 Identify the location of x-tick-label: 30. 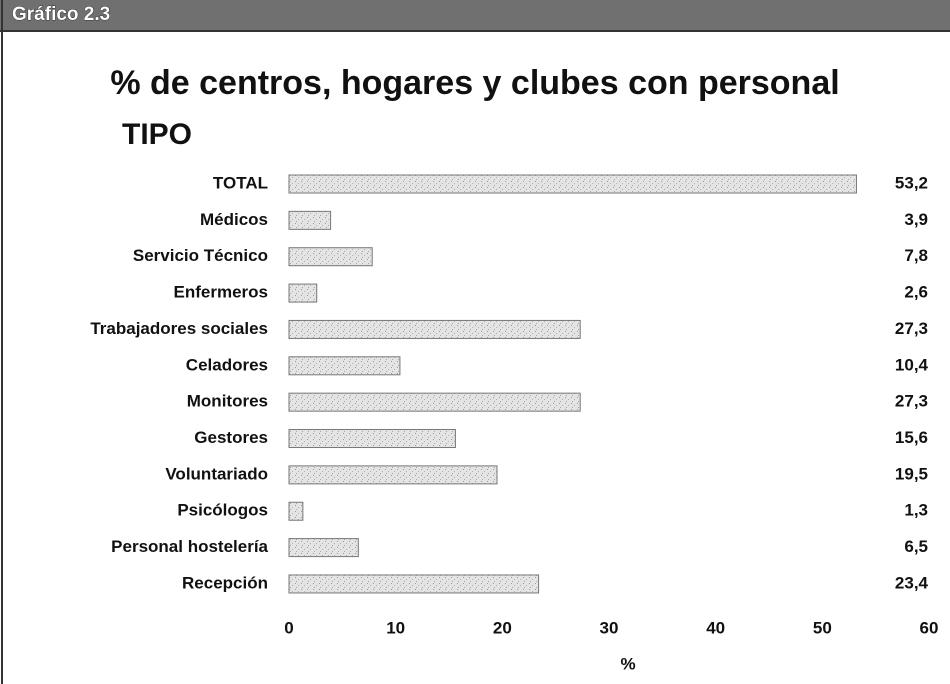
(609, 627).